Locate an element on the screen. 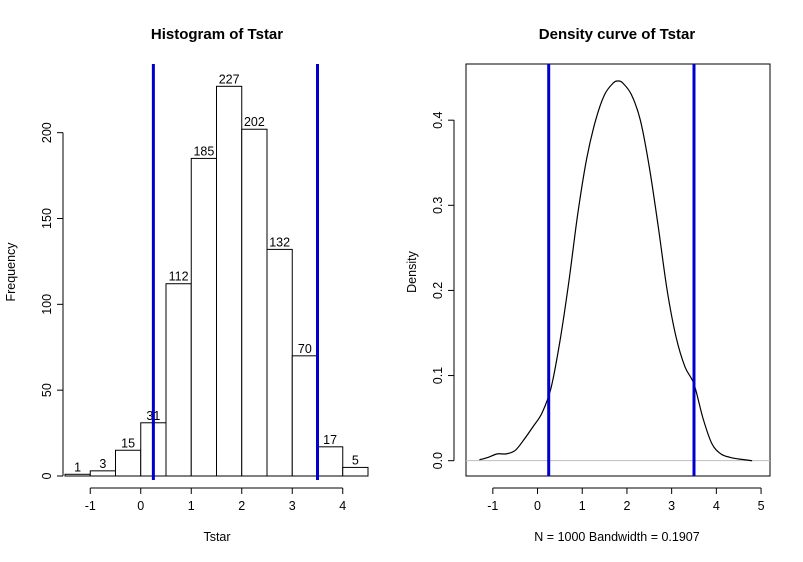  histogram-ylabel: Frequency is located at coordinates (11, 272).